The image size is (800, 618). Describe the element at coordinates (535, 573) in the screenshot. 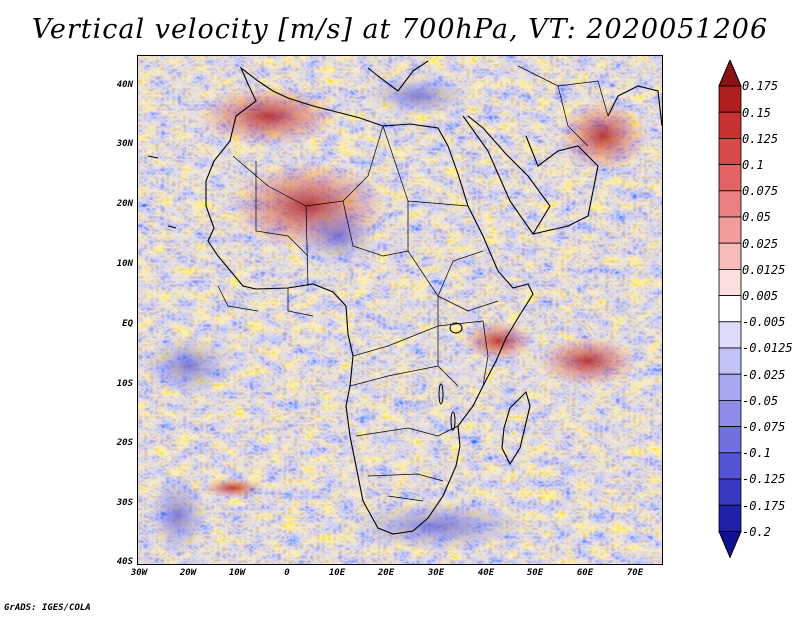

I see `lon-label: 50E` at that location.